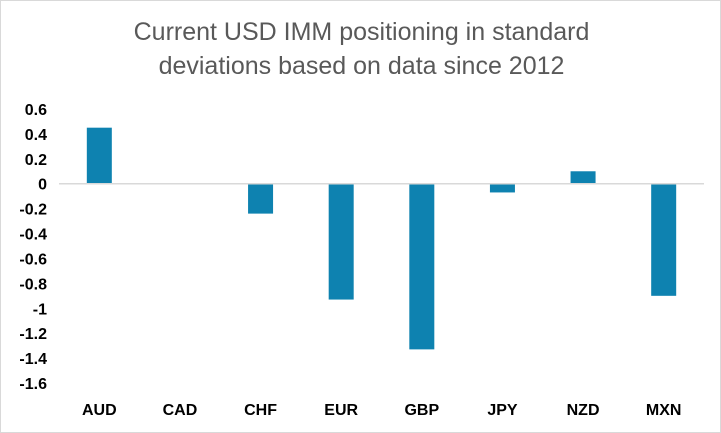 Image resolution: width=721 pixels, height=433 pixels. I want to click on y-tick-label: 0, so click(42, 185).